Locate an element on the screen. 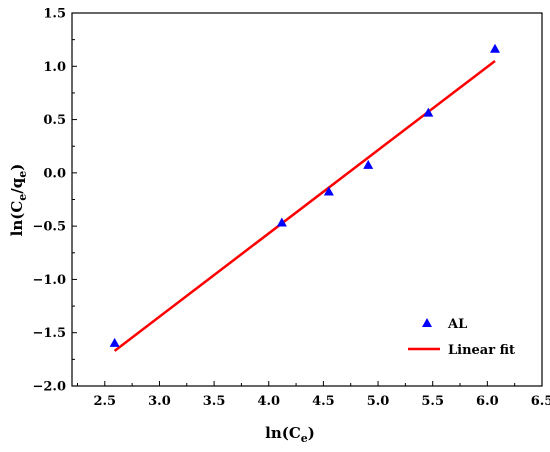 The width and height of the screenshot is (550, 452). legend-marker-al is located at coordinates (427, 322).